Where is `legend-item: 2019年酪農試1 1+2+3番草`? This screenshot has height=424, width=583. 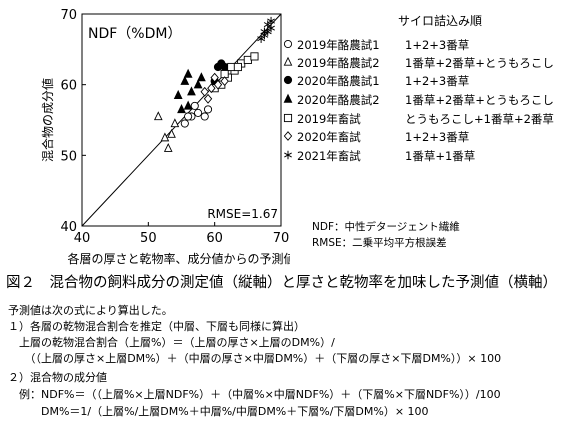
legend-item: 2019年酪農試1 1+2+3番草 is located at coordinates (375, 45).